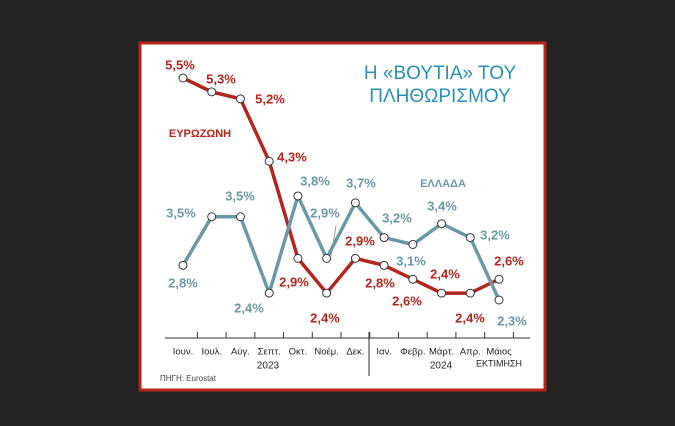 The height and width of the screenshot is (426, 675). I want to click on data-label: 3,7%, so click(361, 182).